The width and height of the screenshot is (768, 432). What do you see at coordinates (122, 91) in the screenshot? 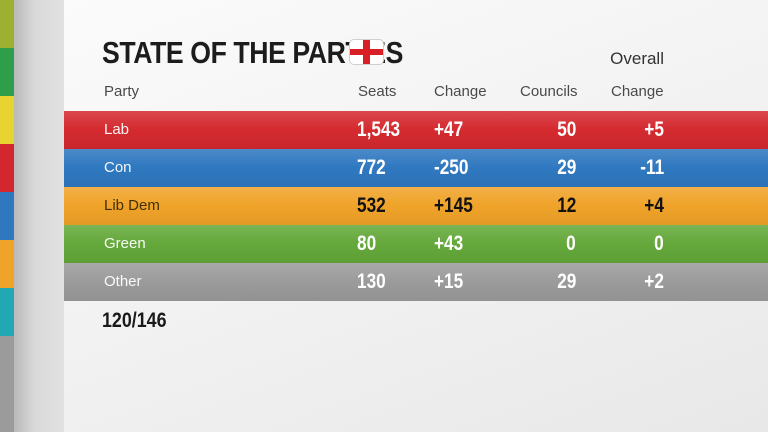
I see `header-party: Party` at bounding box center [122, 91].